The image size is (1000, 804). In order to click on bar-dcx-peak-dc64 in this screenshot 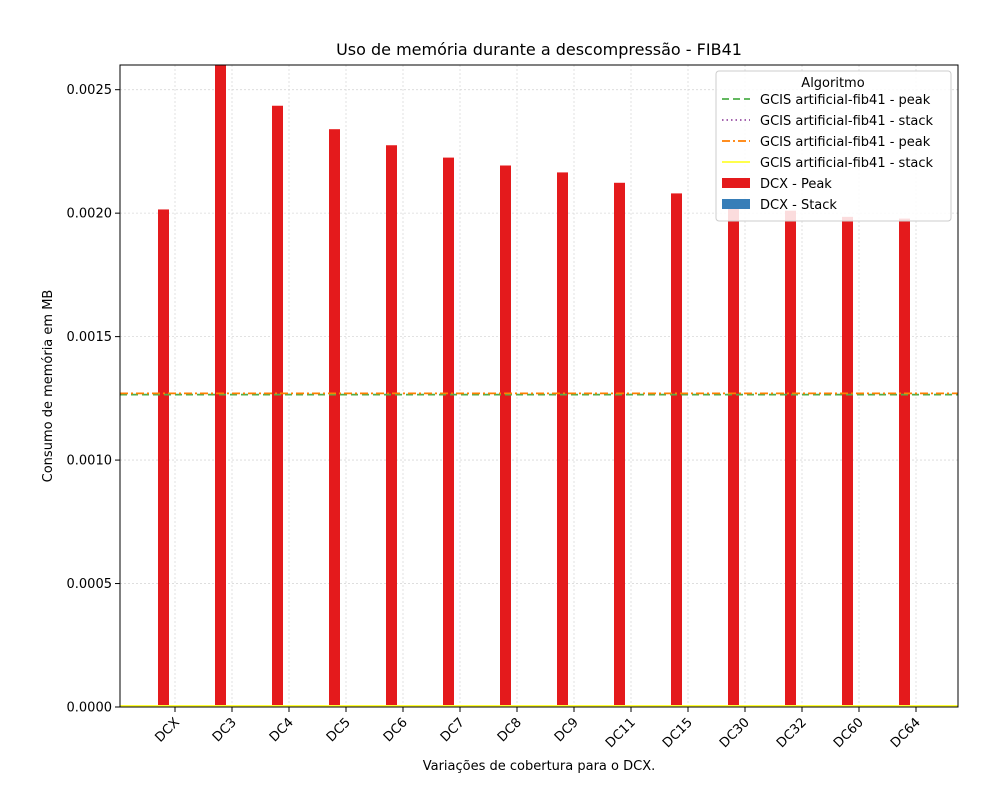, I will do `click(904, 462)`.